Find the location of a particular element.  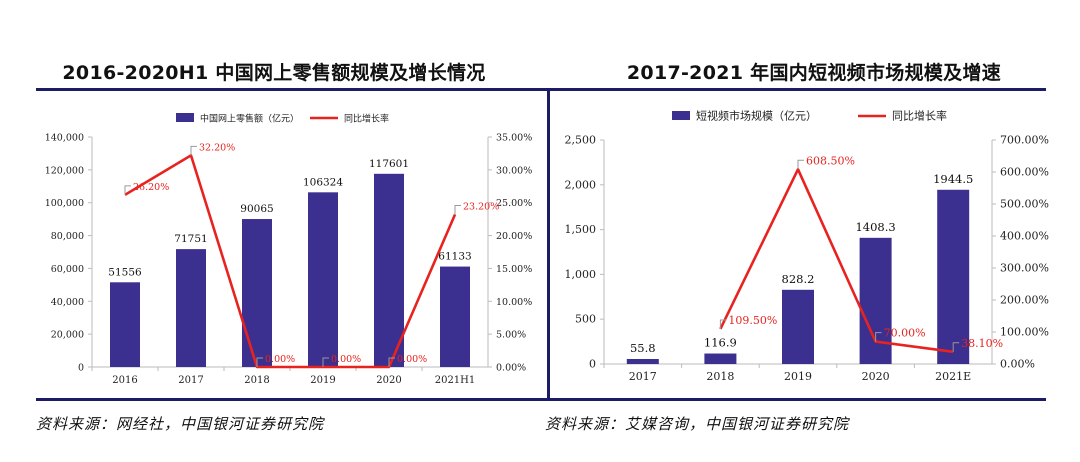

right-tick-label: 10.00% is located at coordinates (514, 302).